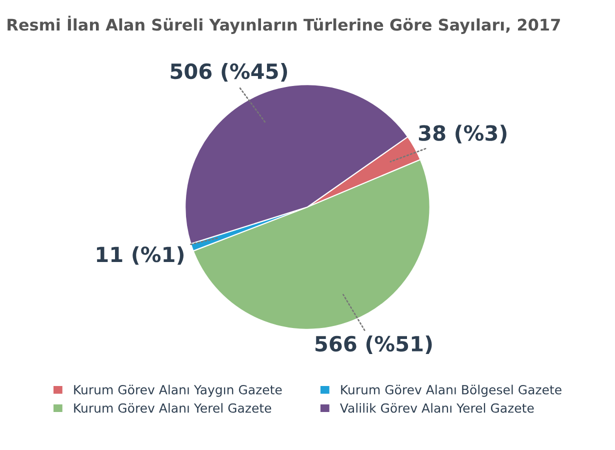 The image size is (615, 450). I want to click on data-label: 38 (%3), so click(462, 134).